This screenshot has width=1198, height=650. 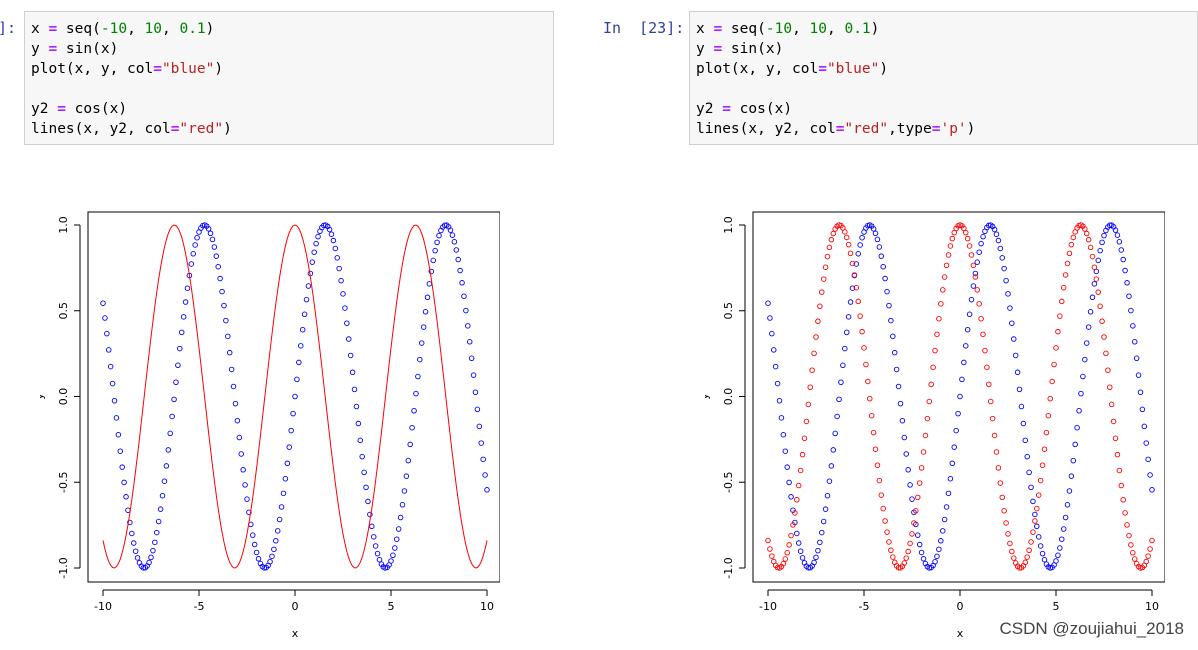 What do you see at coordinates (766, 129) in the screenshot?
I see `code-token: lines(x, y2, col` at bounding box center [766, 129].